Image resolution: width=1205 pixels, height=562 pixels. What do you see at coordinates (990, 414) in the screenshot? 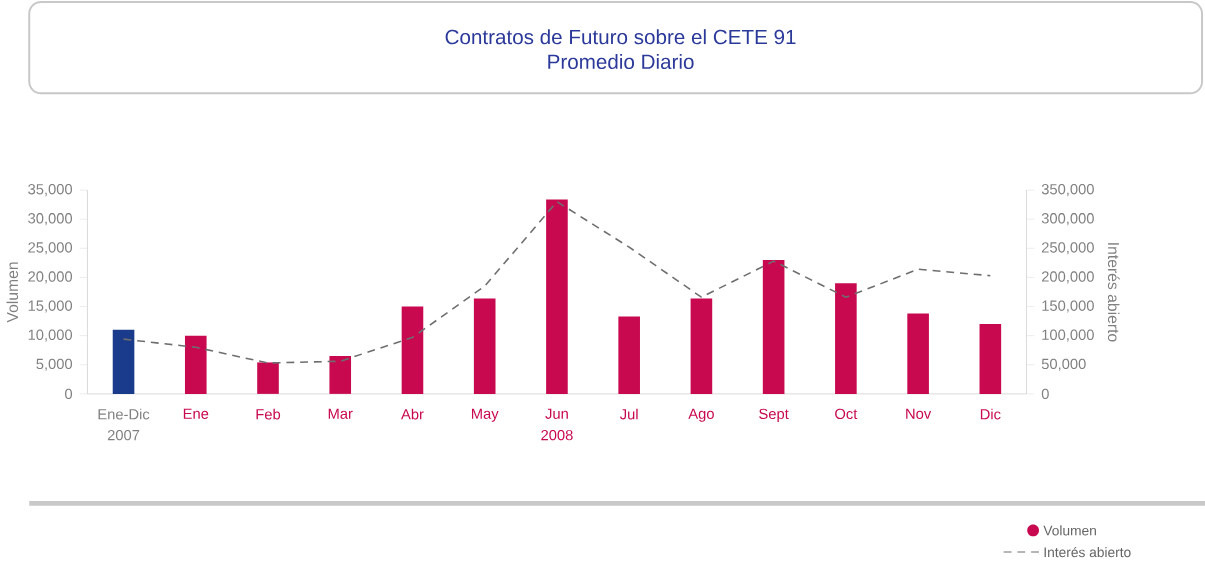
I see `x-tick-label: Dic` at bounding box center [990, 414].